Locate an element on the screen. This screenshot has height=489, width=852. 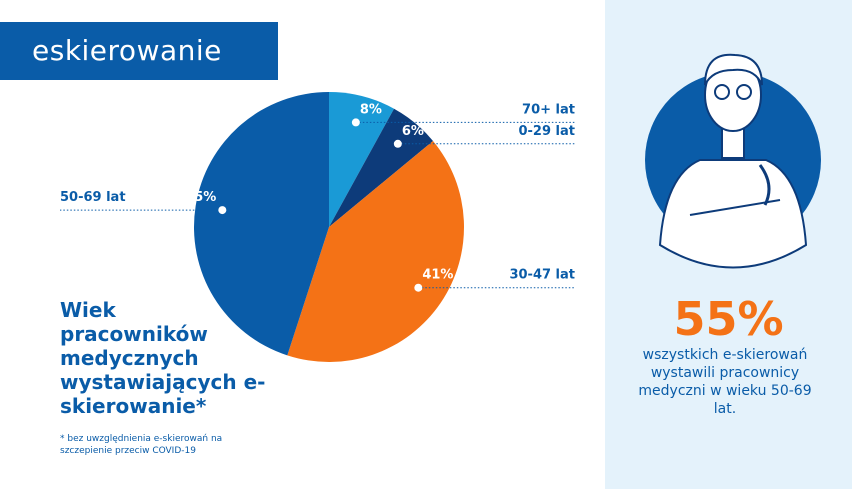
category-label: 30-47 lat is located at coordinates (542, 275).